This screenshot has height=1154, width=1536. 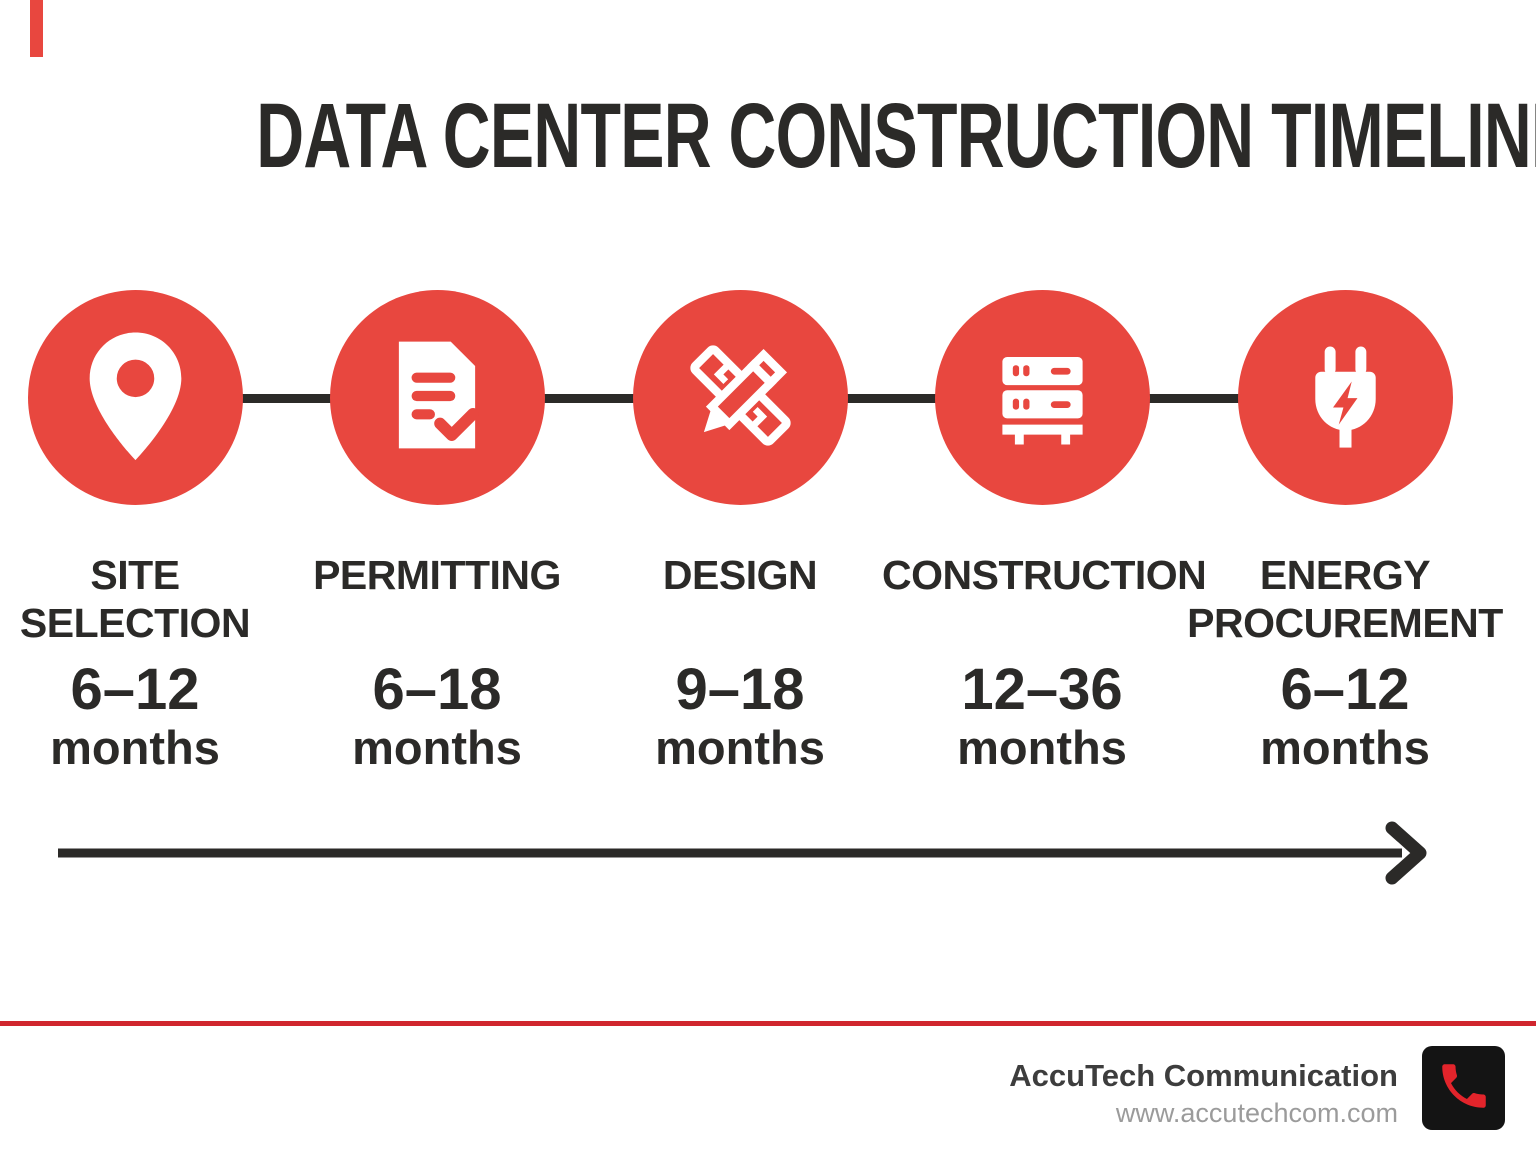 I want to click on permit-document-icon, so click(x=437, y=397).